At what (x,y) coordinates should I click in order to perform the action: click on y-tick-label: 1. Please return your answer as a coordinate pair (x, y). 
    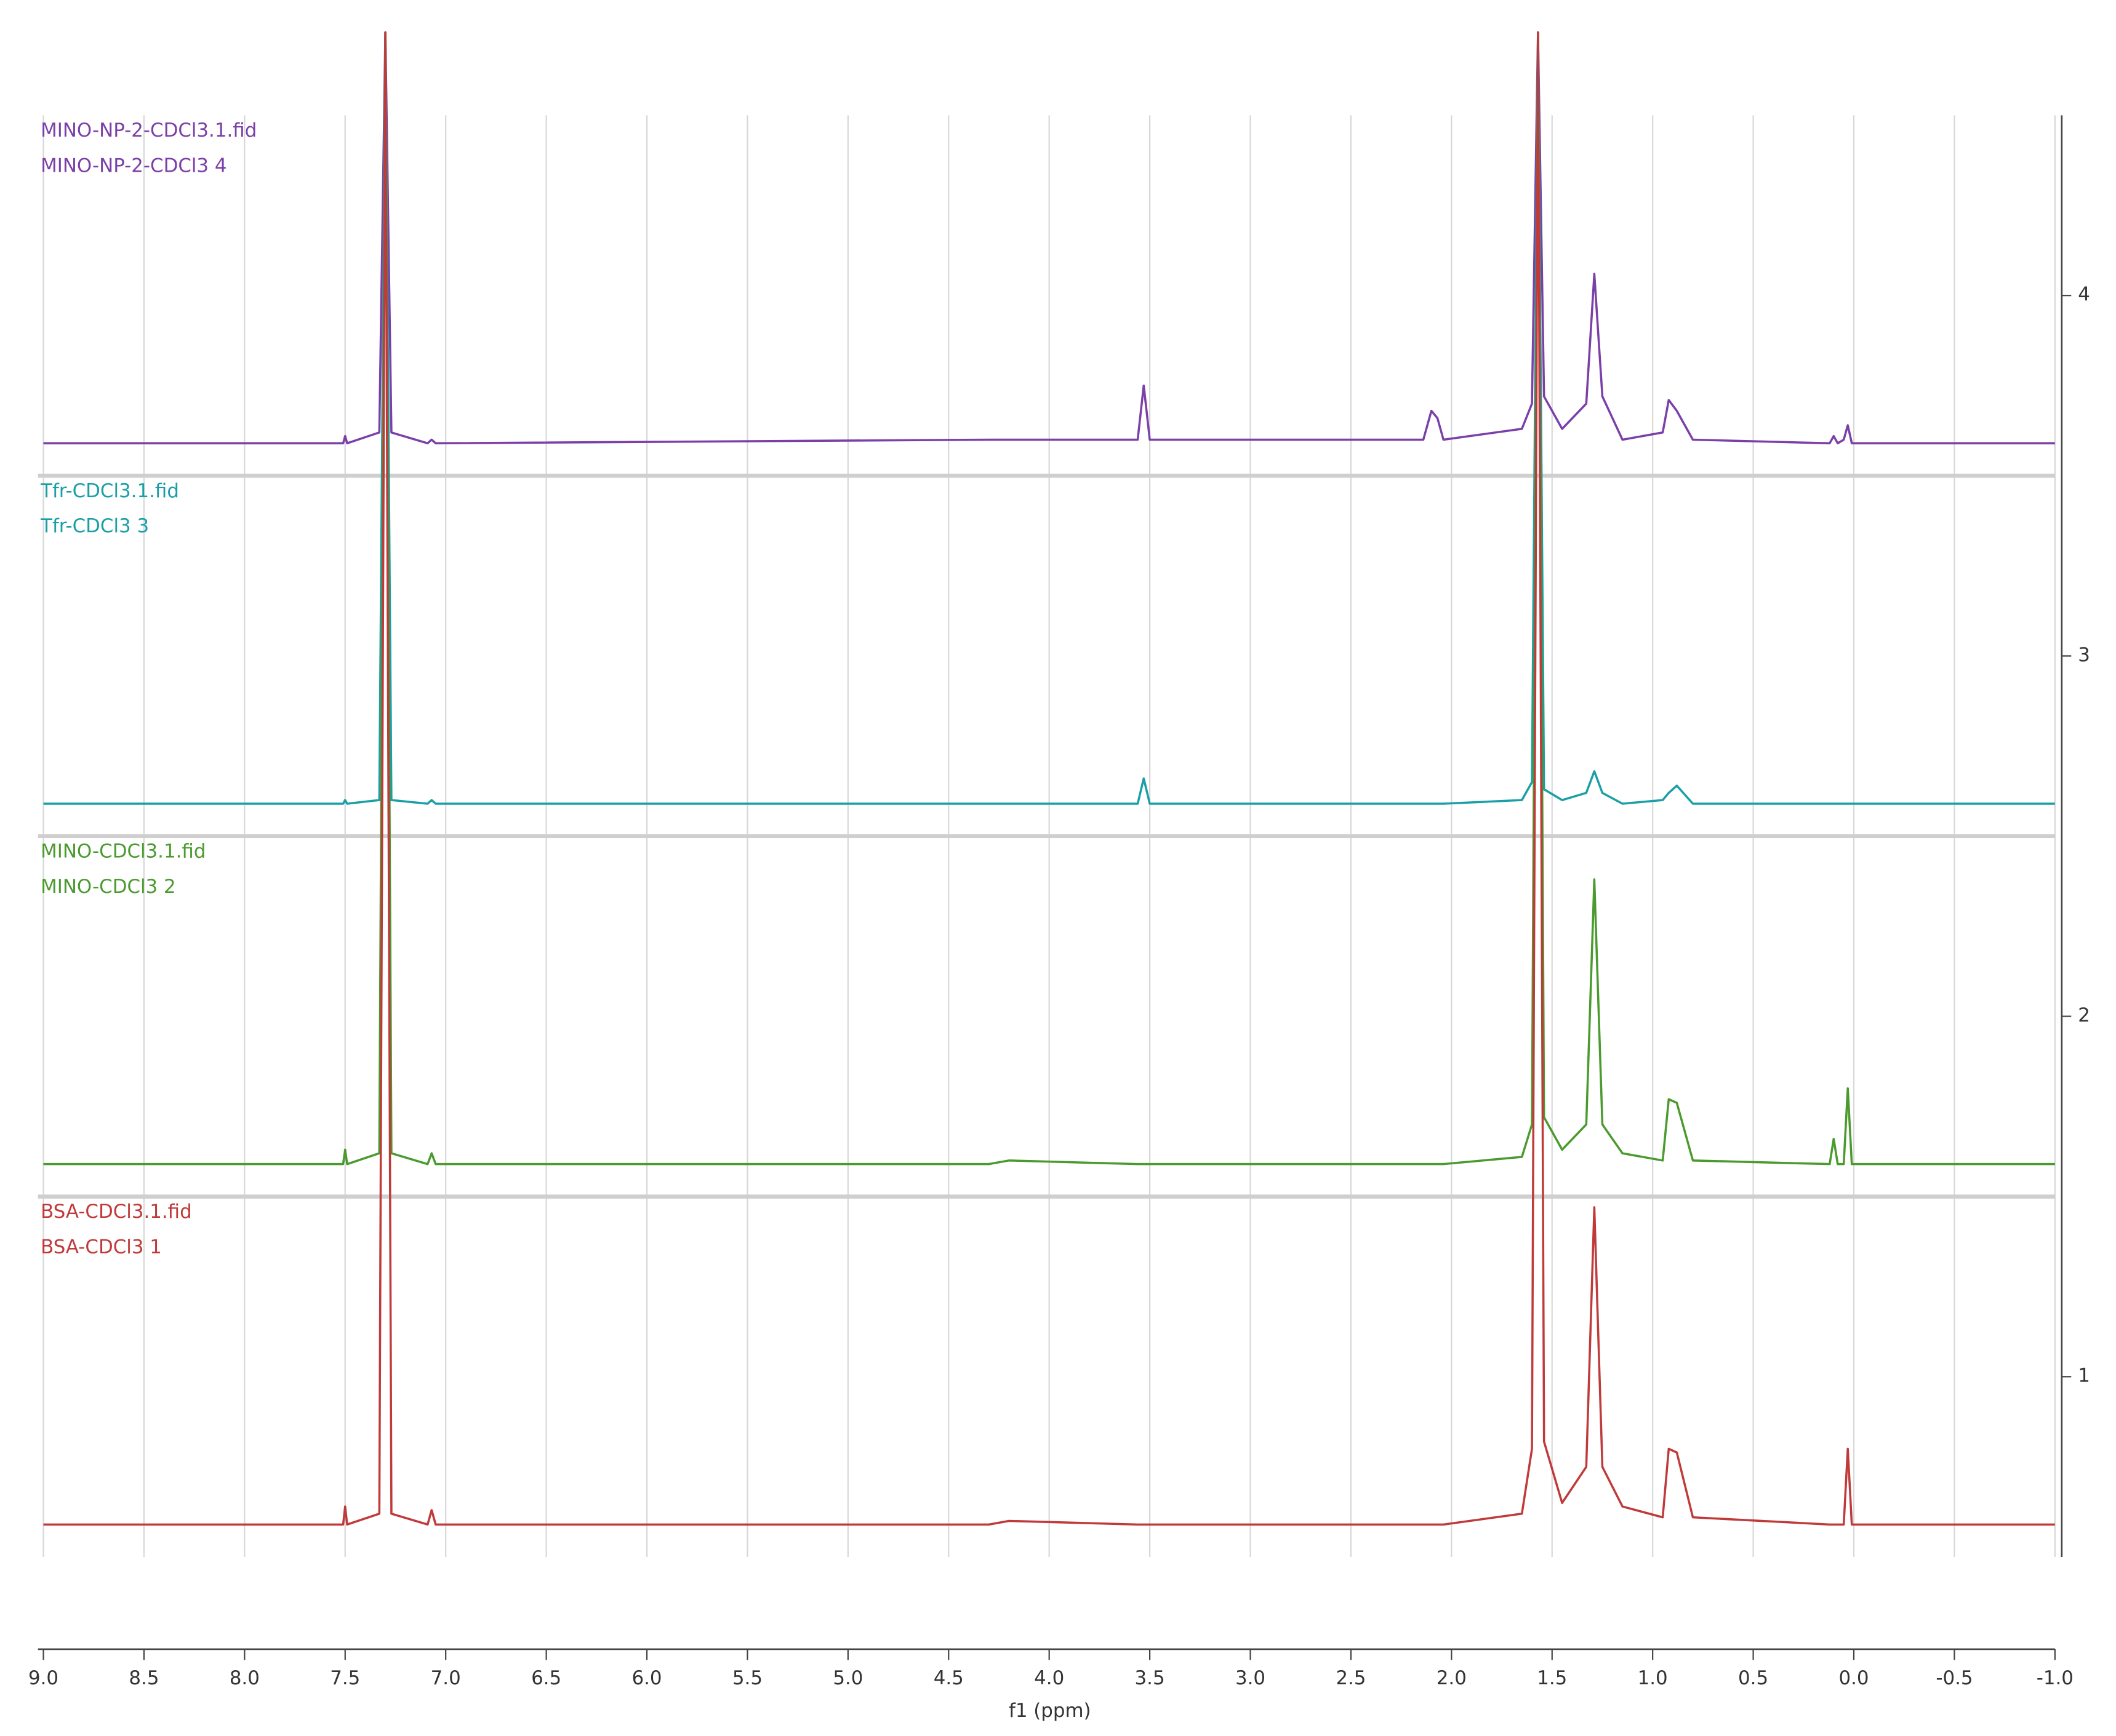
    Looking at the image, I should click on (2084, 1376).